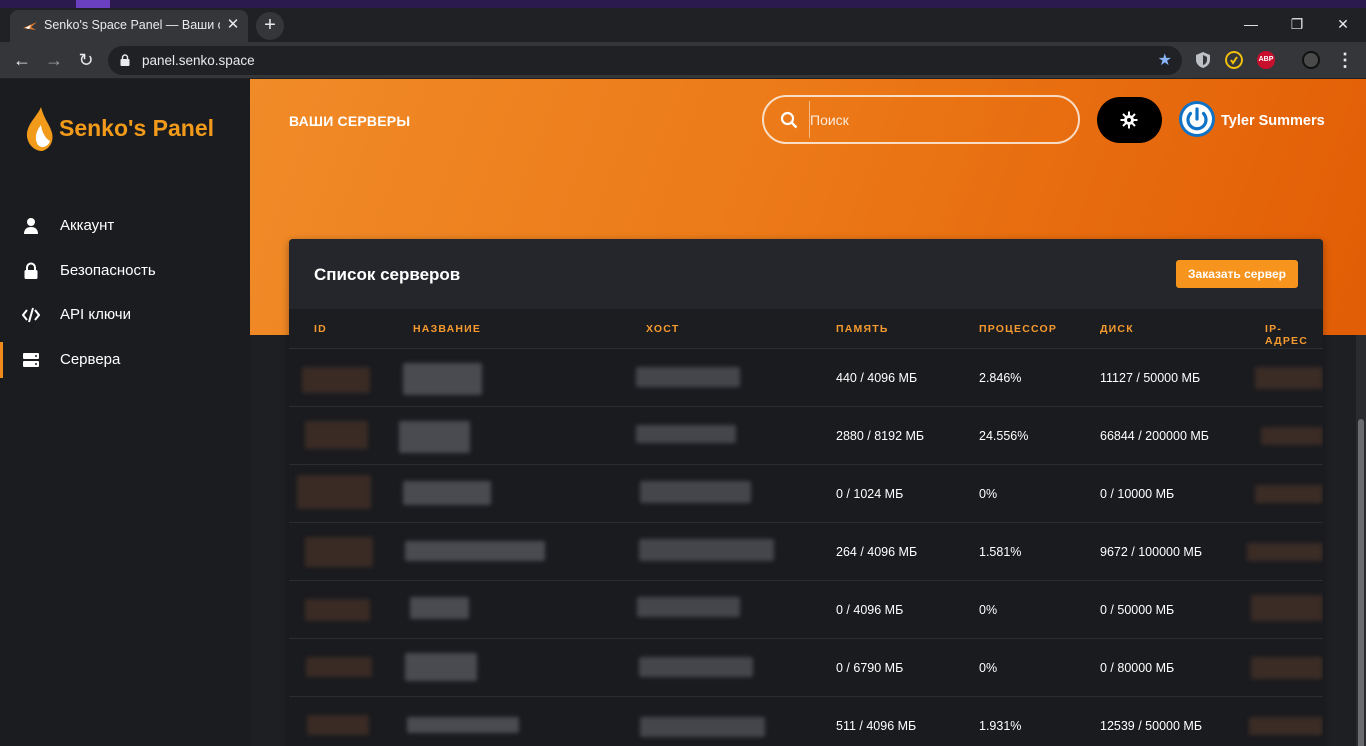 Image resolution: width=1366 pixels, height=746 pixels. I want to click on table-row: 0 / 6790 МБ 0% 0 / 80000 МБ, so click(806, 668).